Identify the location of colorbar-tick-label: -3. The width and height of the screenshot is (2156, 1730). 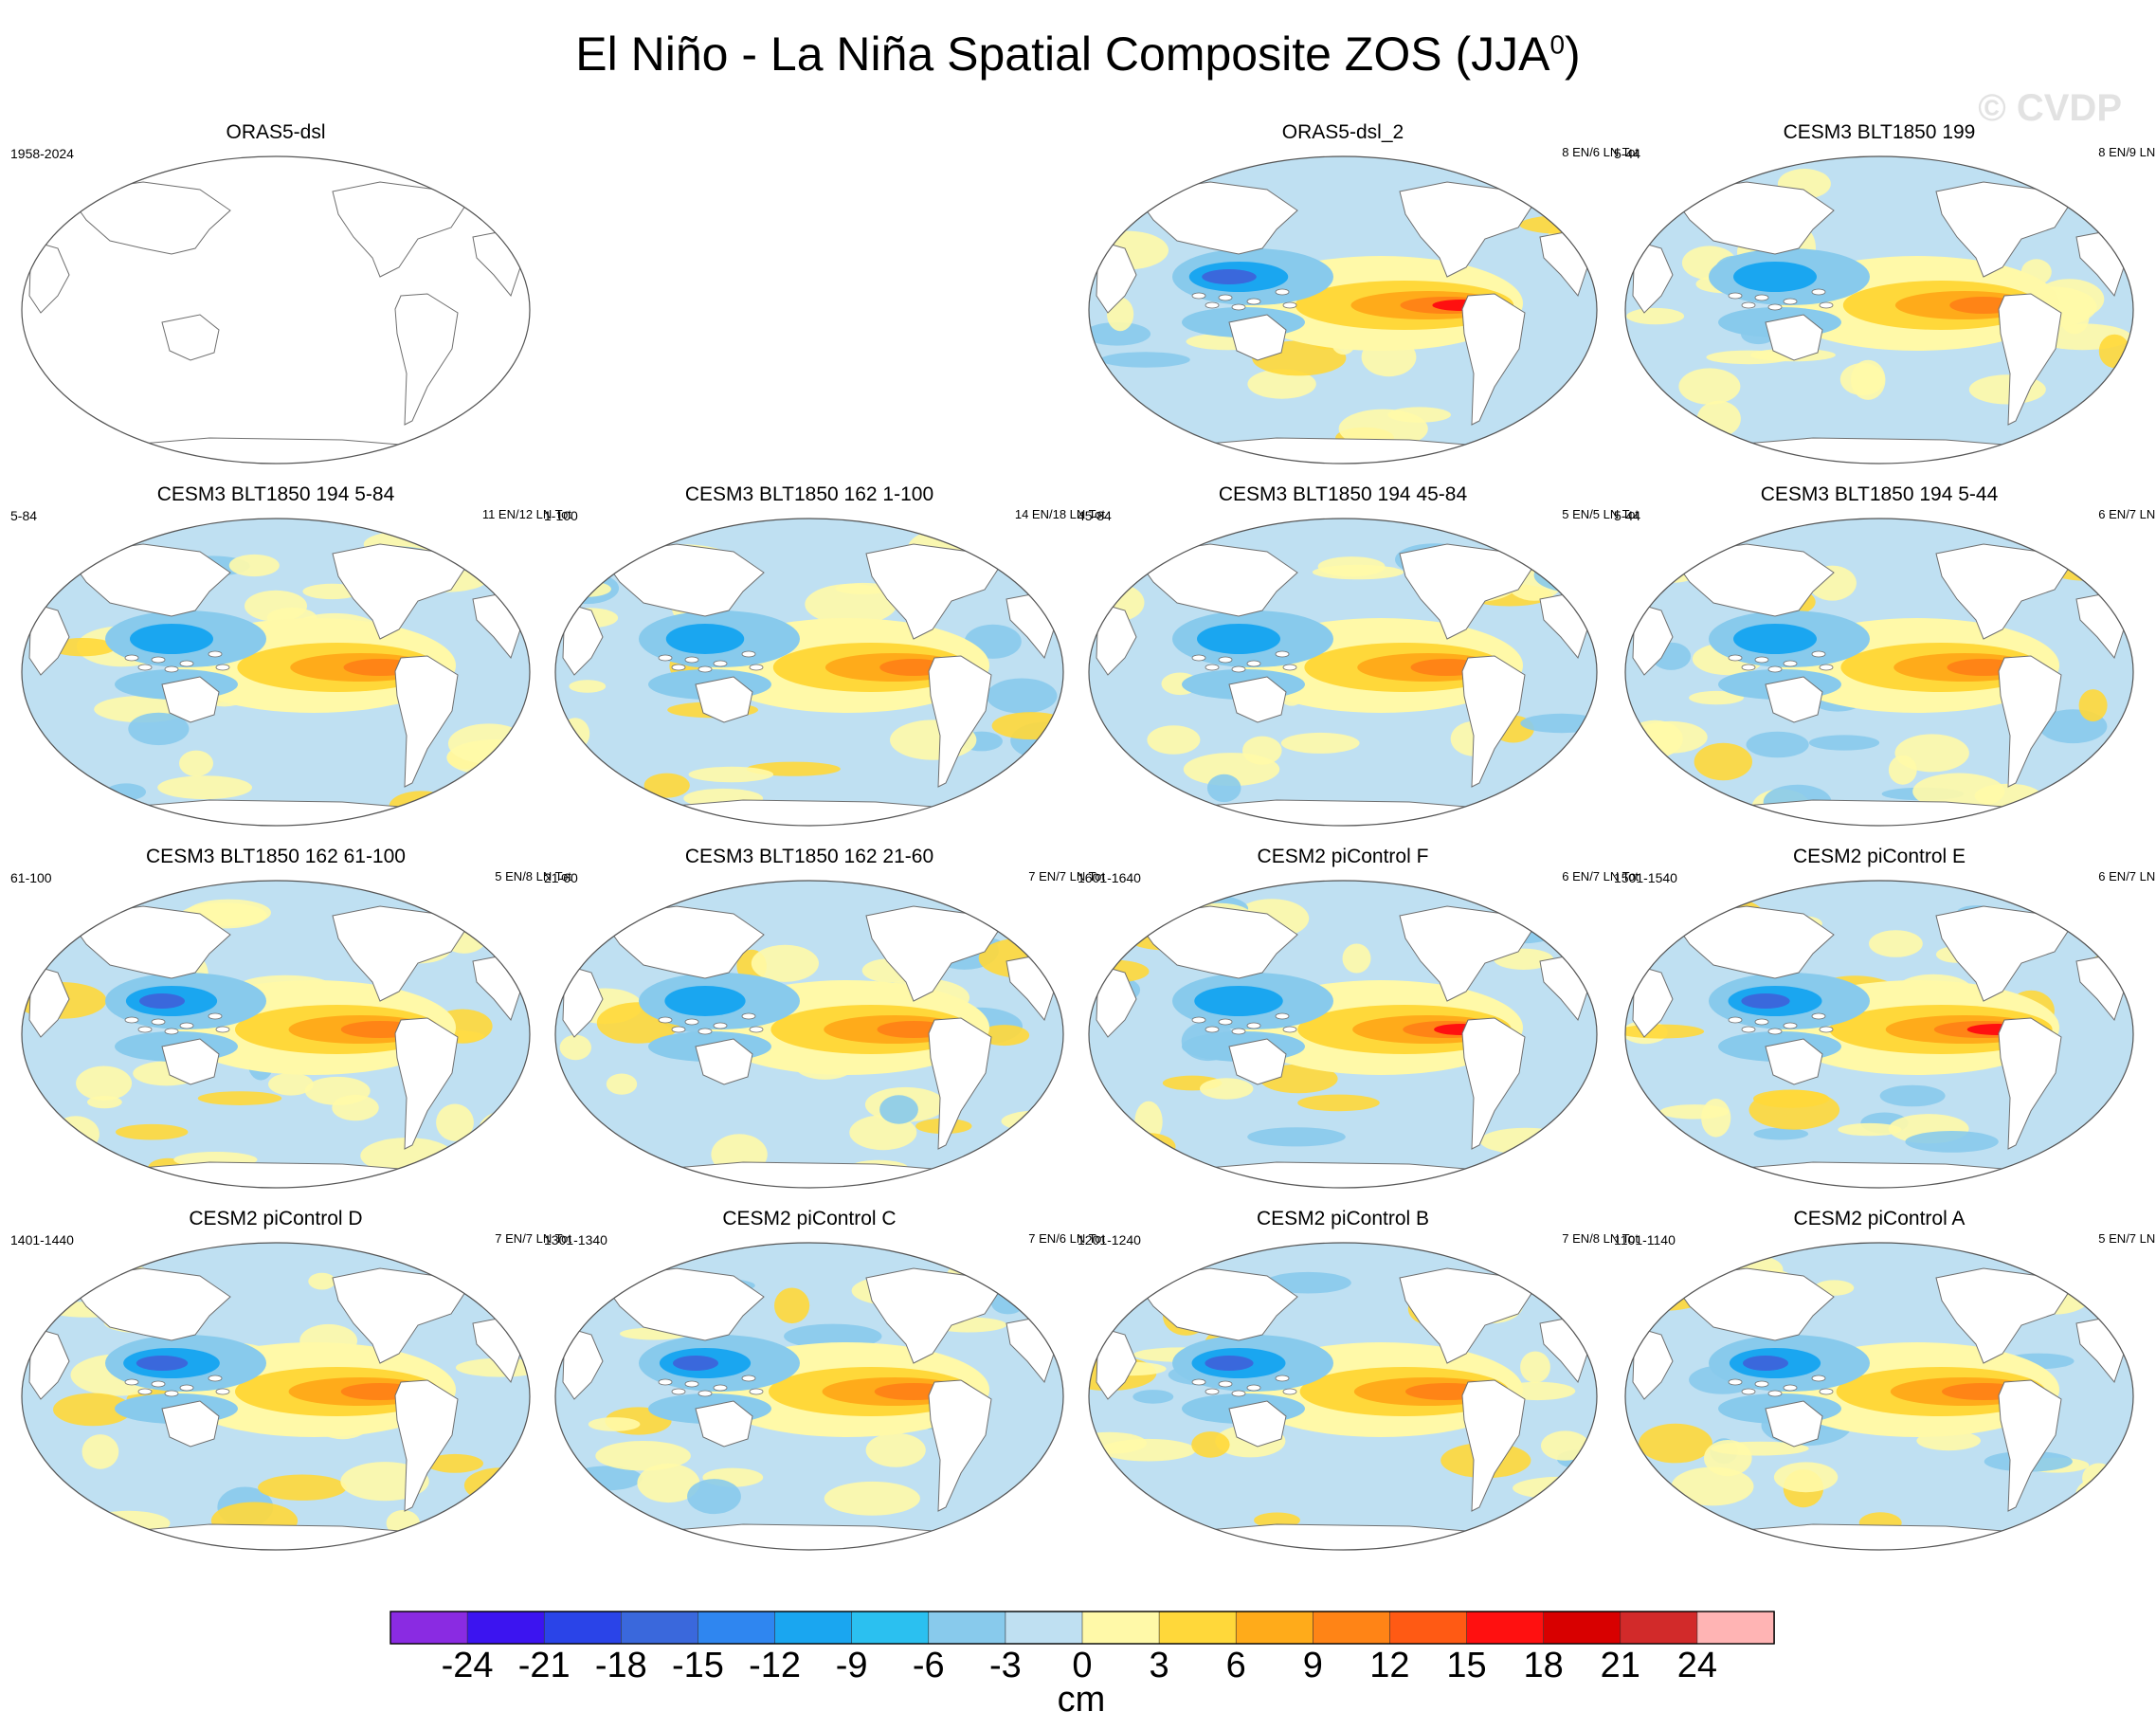
(1005, 1665).